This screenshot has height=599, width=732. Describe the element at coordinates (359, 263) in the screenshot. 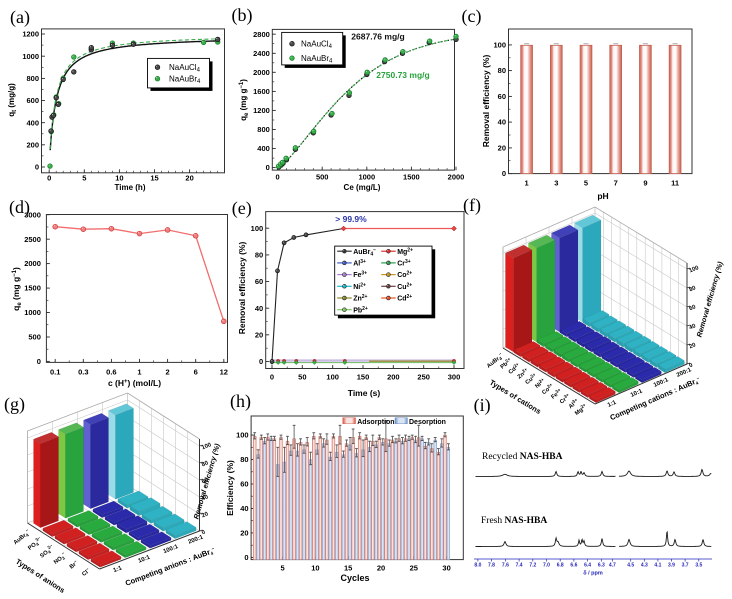

I see `svg-text: Al3+` at that location.